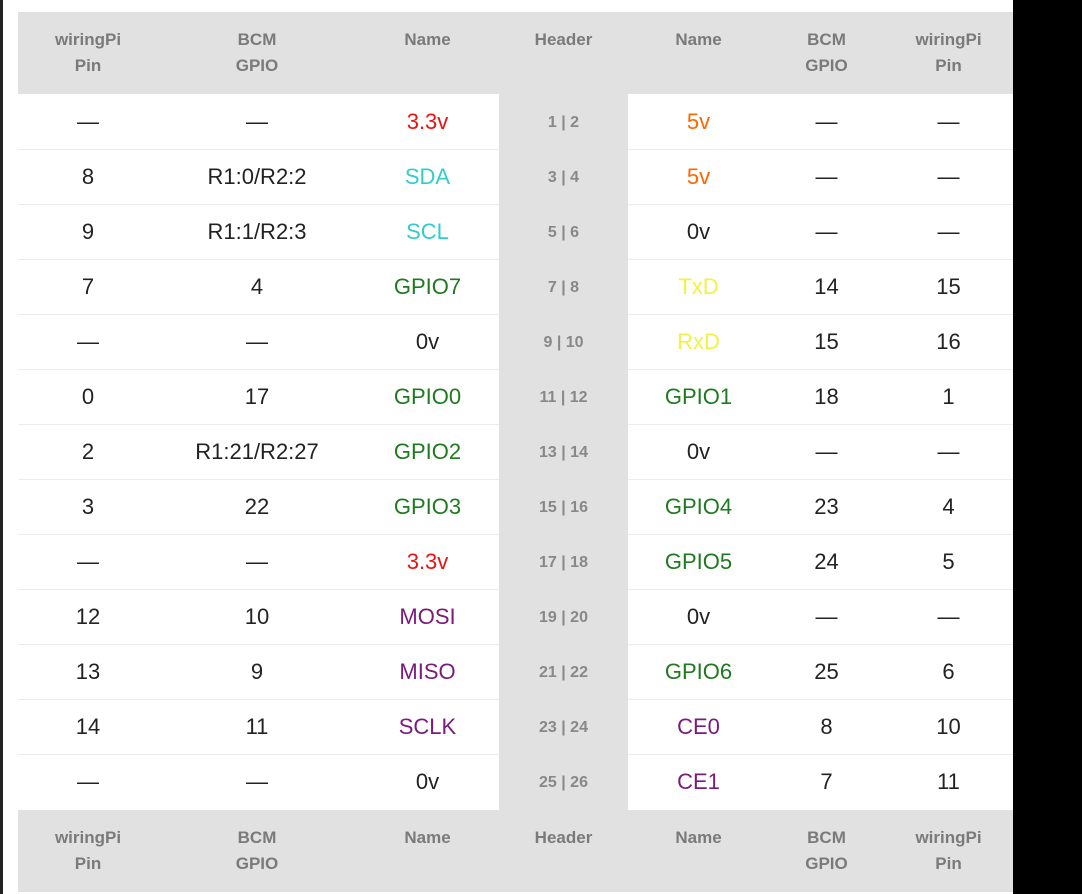 The height and width of the screenshot is (894, 1082). Describe the element at coordinates (563, 397) in the screenshot. I see `header-pins-cell: 11 | 12` at that location.